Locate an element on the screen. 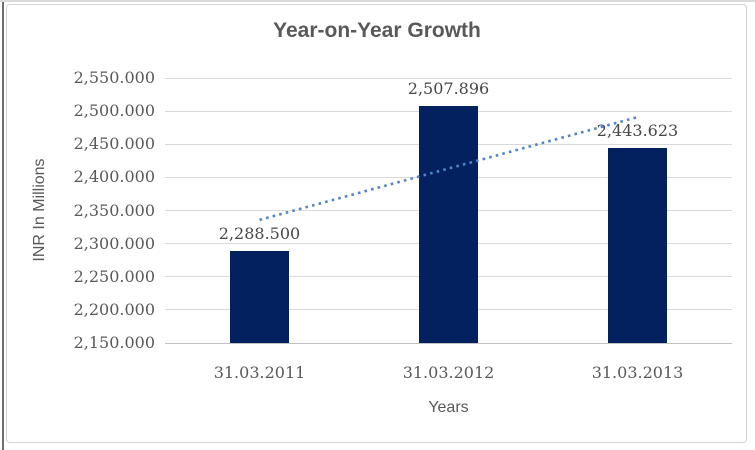  x-category-label: 31.03.2012 is located at coordinates (448, 372).